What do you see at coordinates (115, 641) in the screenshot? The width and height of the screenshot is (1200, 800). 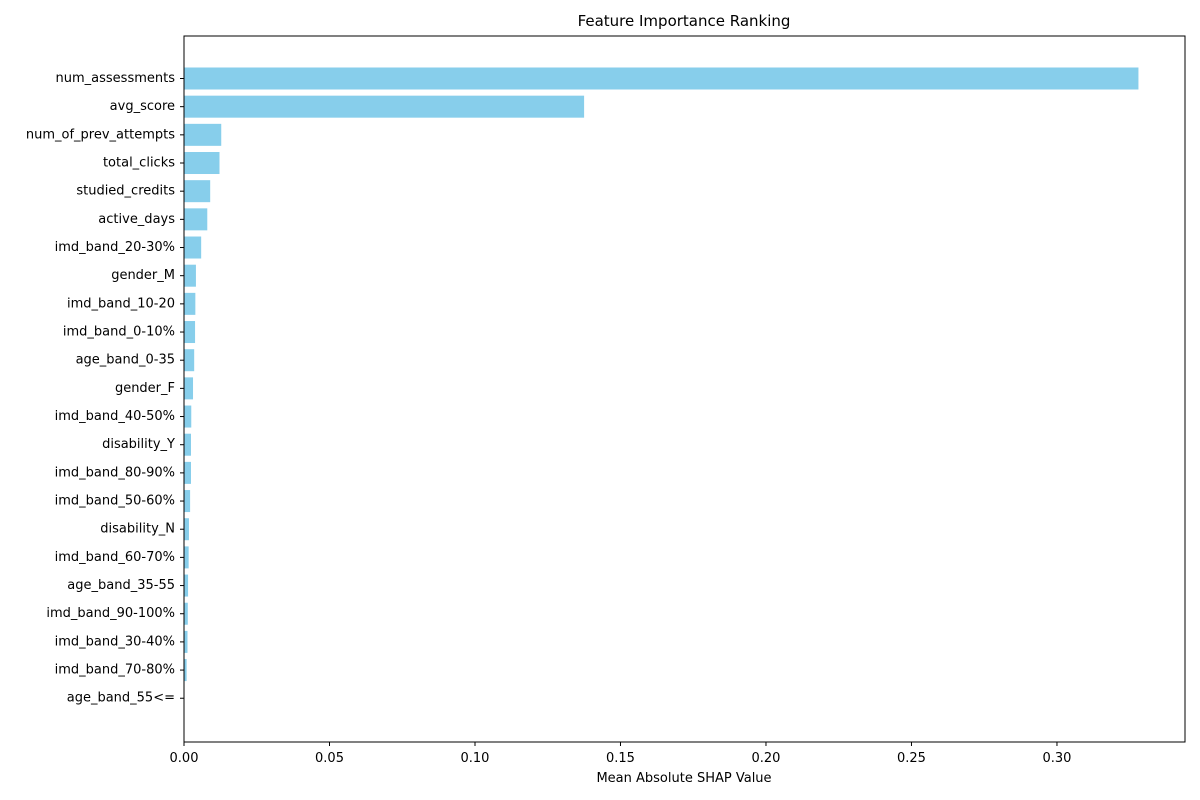 I see `y-tick-label-20: imd_band_30-40%` at bounding box center [115, 641].